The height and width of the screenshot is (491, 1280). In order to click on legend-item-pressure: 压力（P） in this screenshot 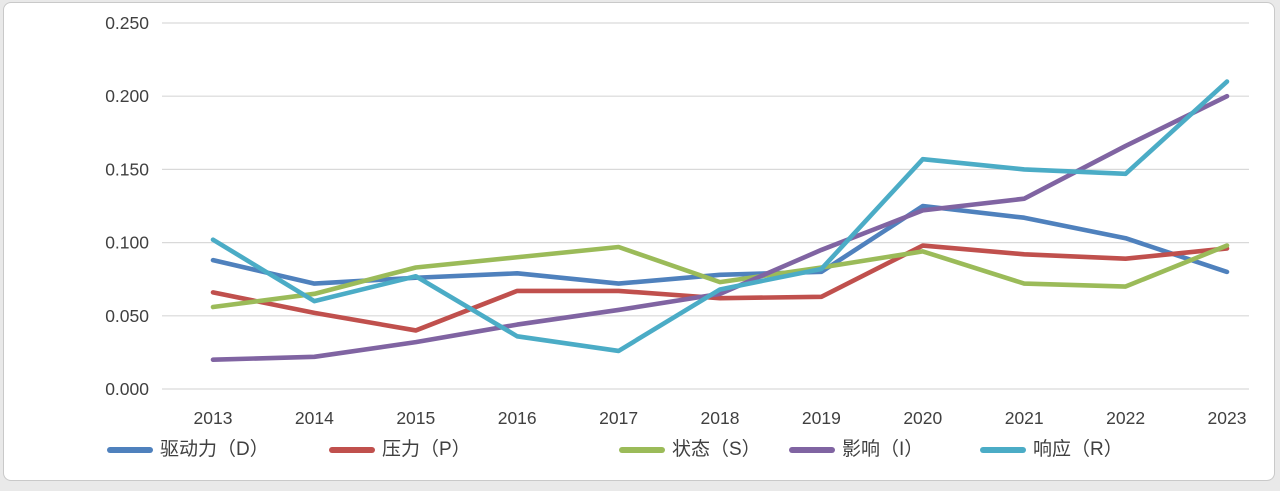, I will do `click(400, 450)`.